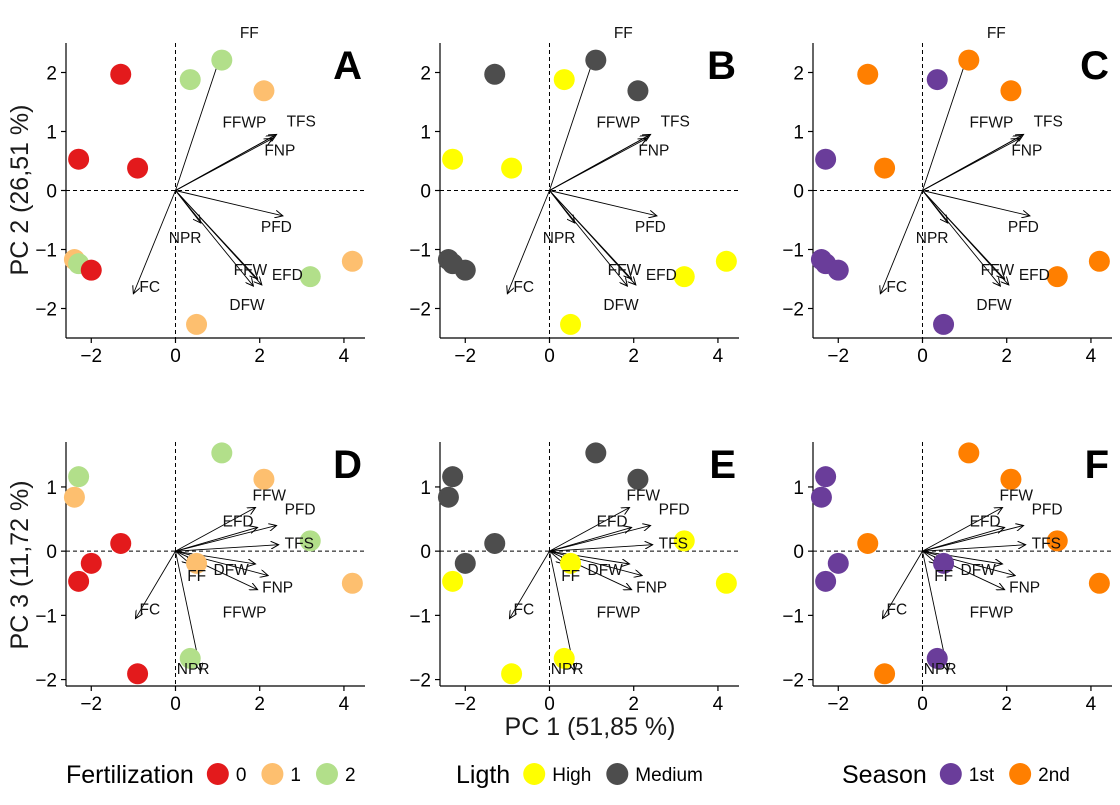 The image size is (1120, 805). Describe the element at coordinates (962, 557) in the screenshot. I see `loading-arrow-dfw` at that location.